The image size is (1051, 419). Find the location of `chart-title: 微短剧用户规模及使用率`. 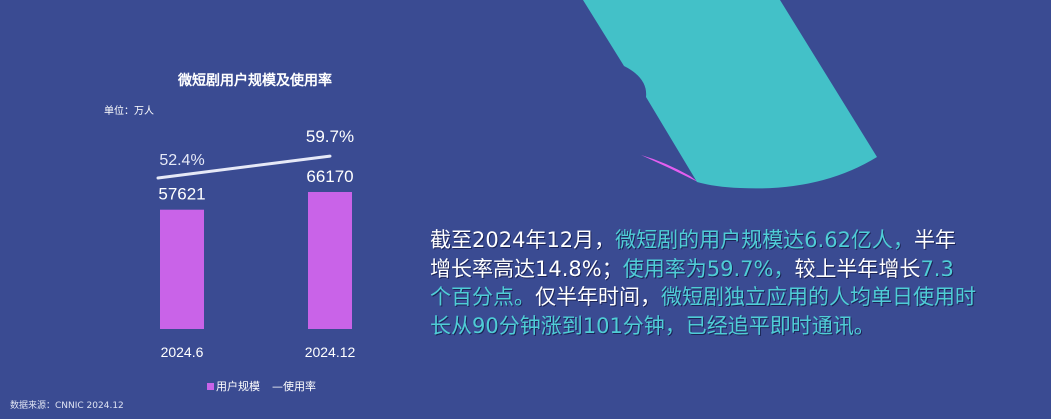

chart-title: 微短剧用户规模及使用率 is located at coordinates (255, 81).